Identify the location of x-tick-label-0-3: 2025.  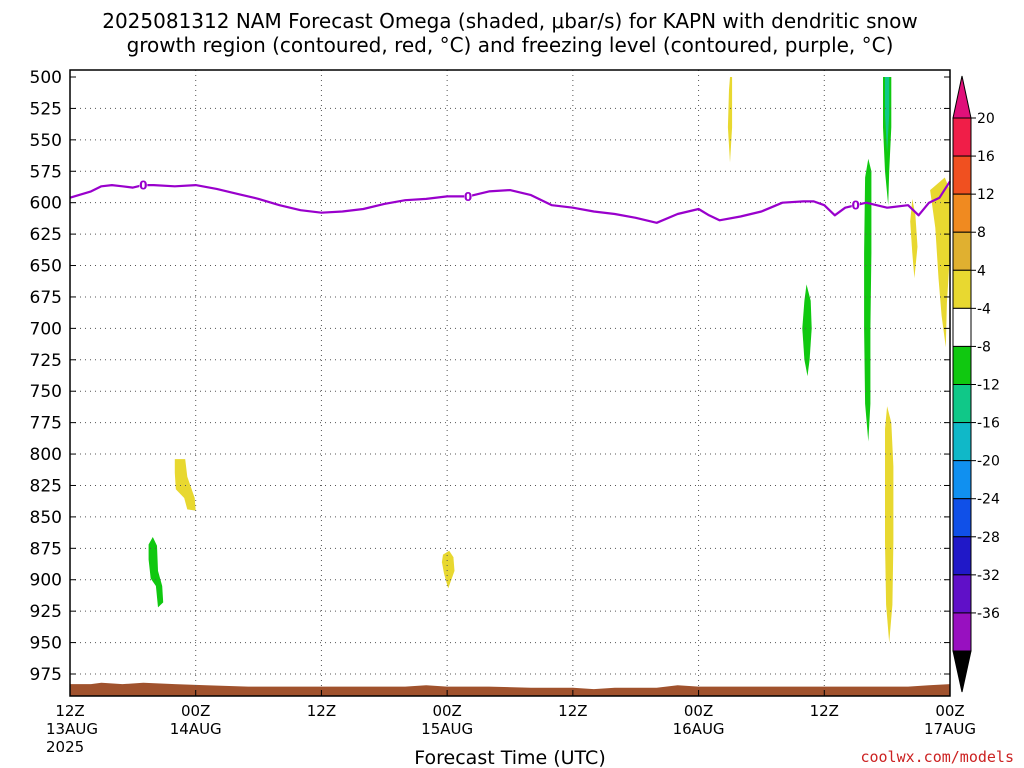
(65, 747).